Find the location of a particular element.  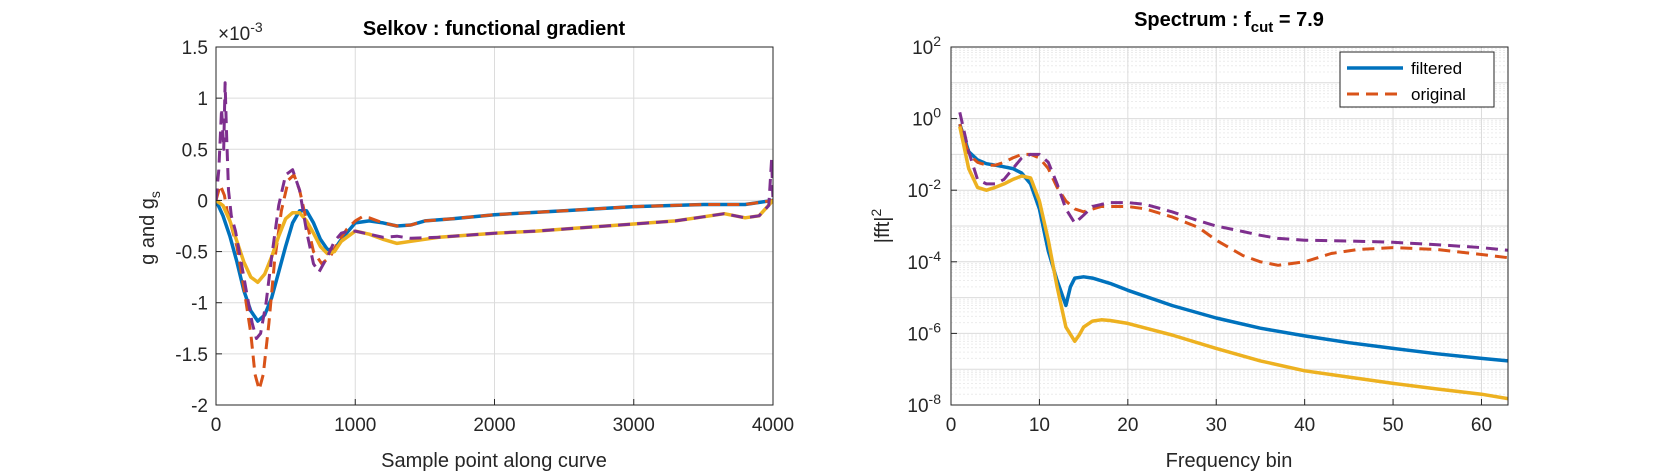

spectrum-y-tick-label: 10⁻⁴ is located at coordinates (924, 261).